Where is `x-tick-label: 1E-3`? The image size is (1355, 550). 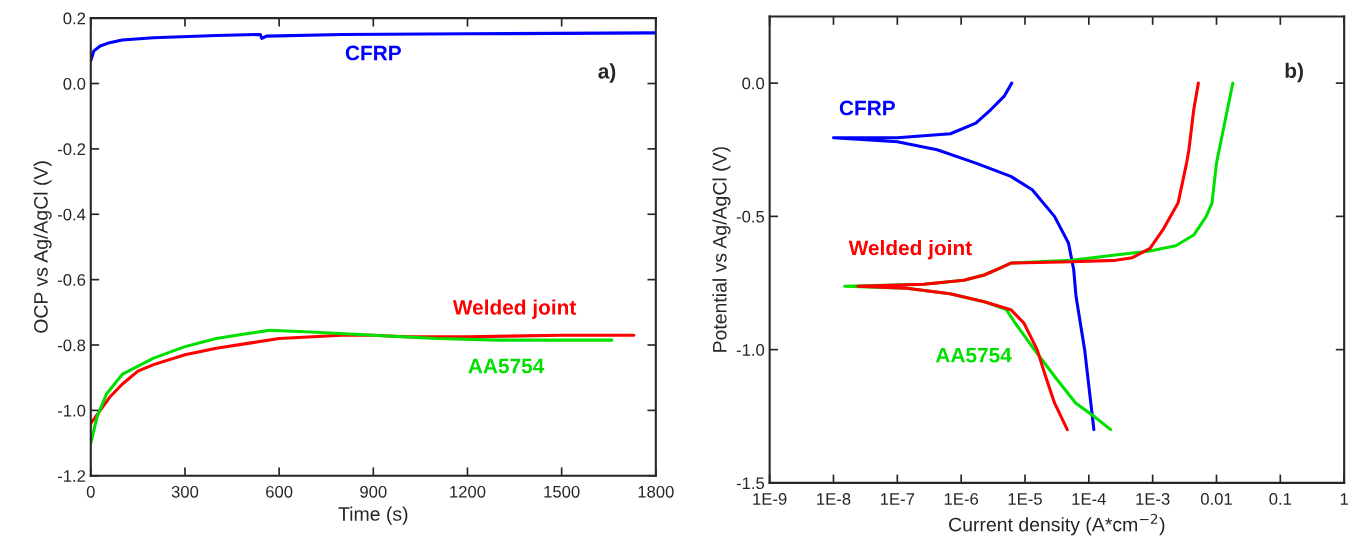
x-tick-label: 1E-3 is located at coordinates (1153, 499).